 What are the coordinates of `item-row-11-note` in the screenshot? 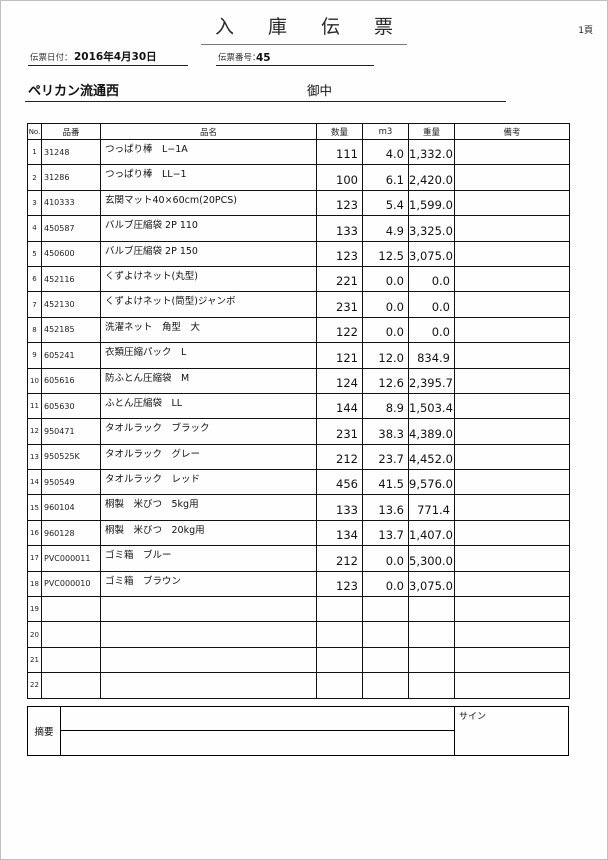 It's located at (512, 406).